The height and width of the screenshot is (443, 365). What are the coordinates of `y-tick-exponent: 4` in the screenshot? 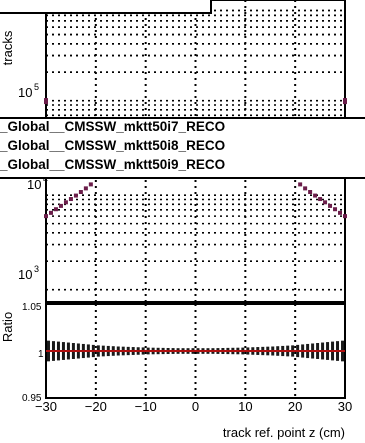 It's located at (45, 179).